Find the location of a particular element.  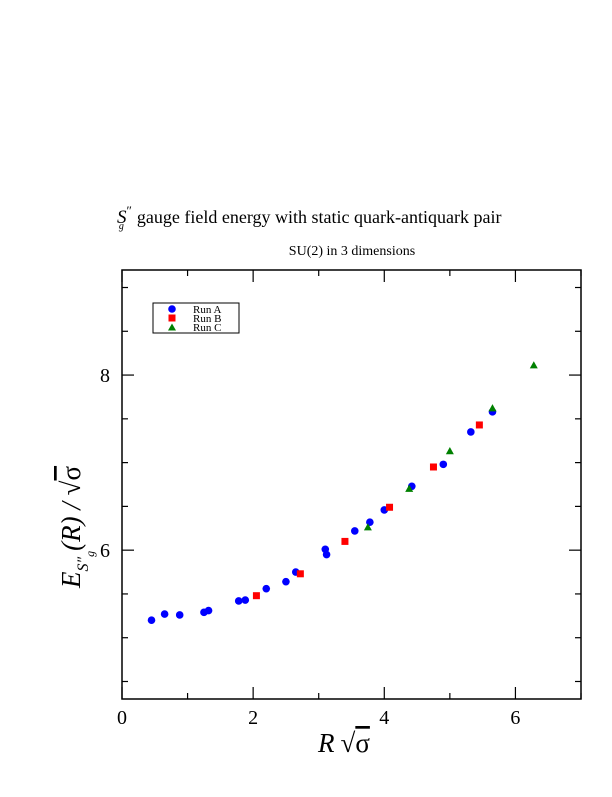

y-axis-label: ES″g(R) / √σ is located at coordinates (76, 527).